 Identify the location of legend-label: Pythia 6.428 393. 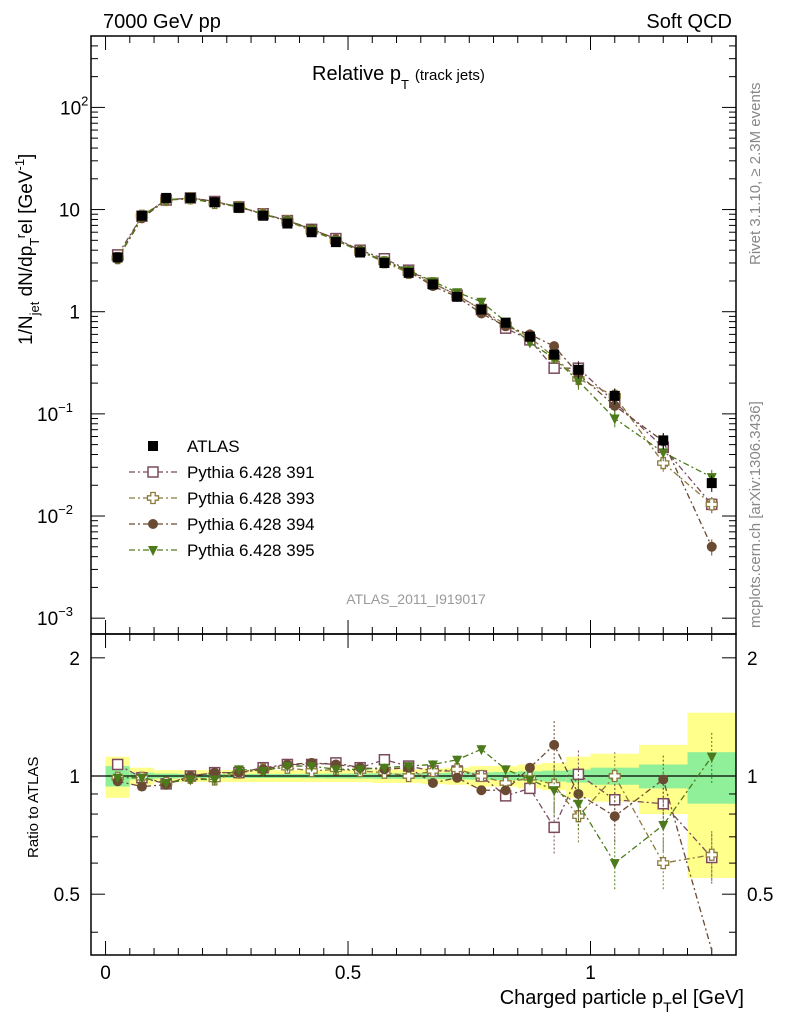
(251, 498).